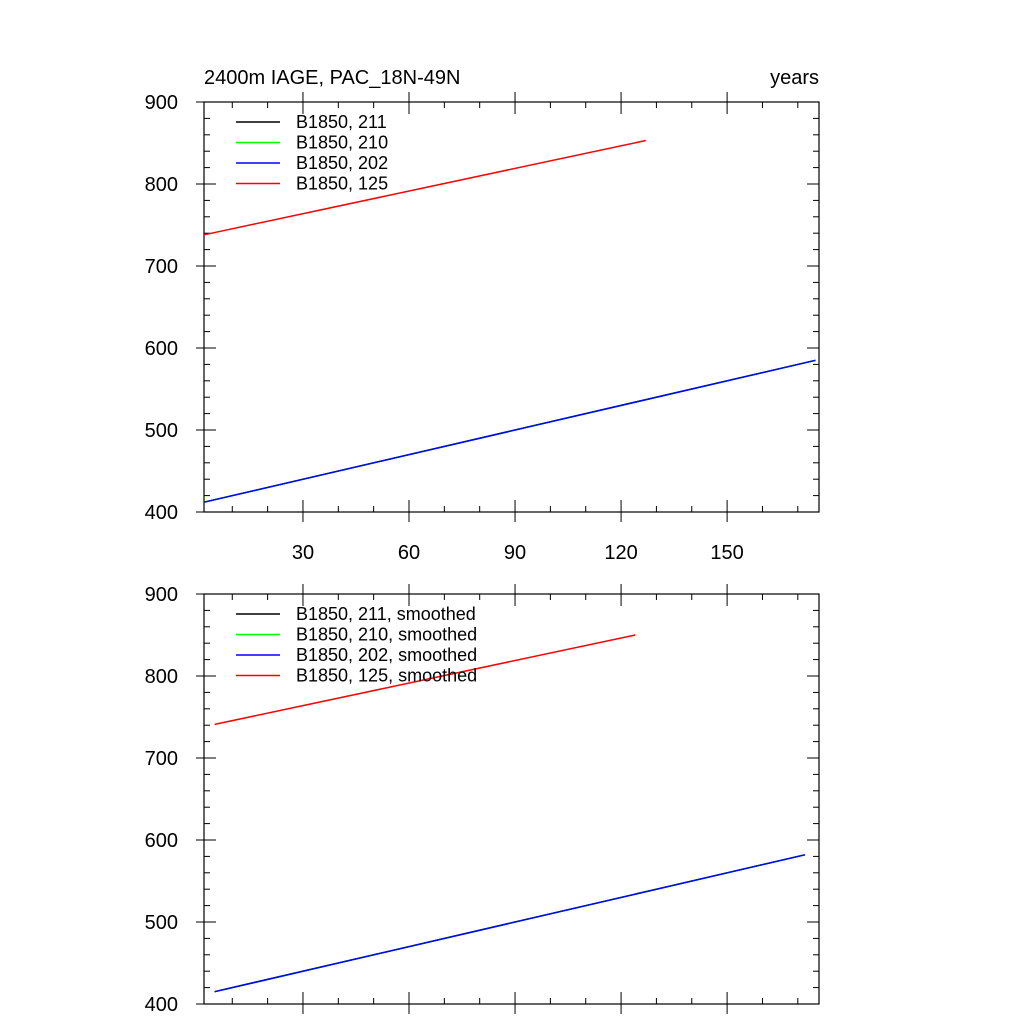 The height and width of the screenshot is (1029, 1024). What do you see at coordinates (161, 1005) in the screenshot?
I see `bottom-ytick-label-0: 400` at bounding box center [161, 1005].